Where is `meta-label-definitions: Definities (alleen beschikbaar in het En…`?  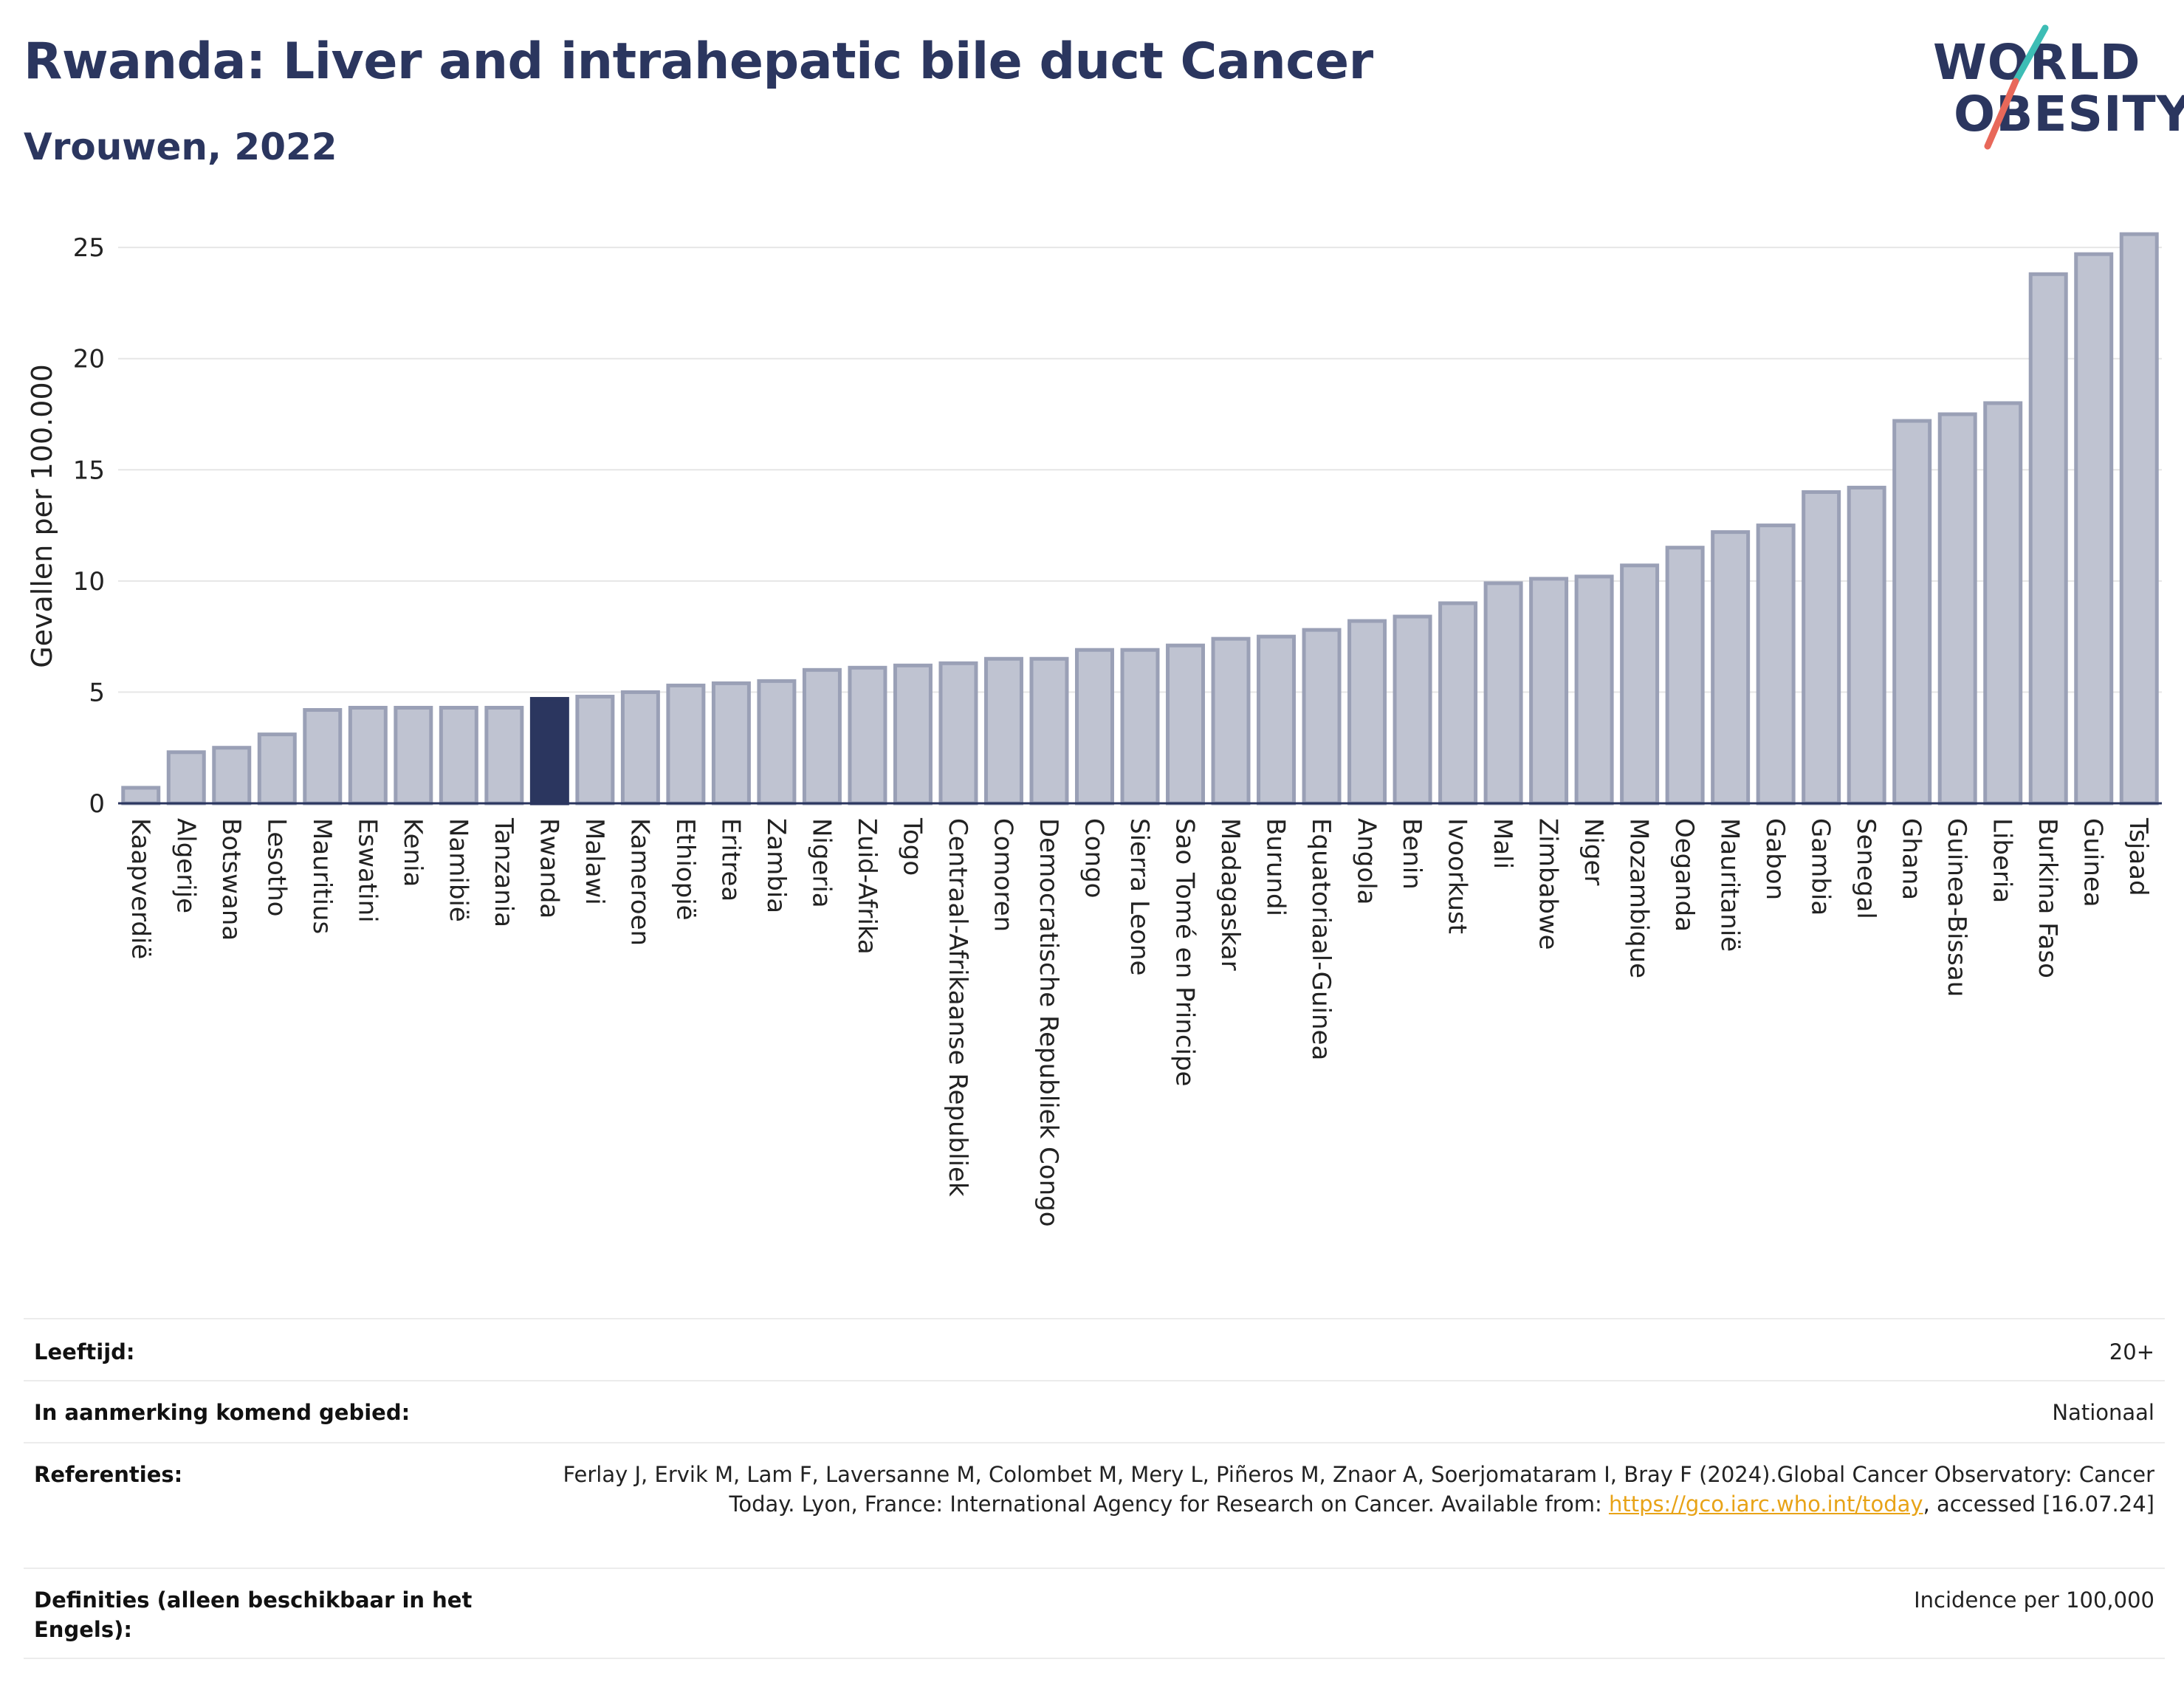
meta-label-definitions: Definities (alleen beschikbaar in het En… is located at coordinates (254, 1615).